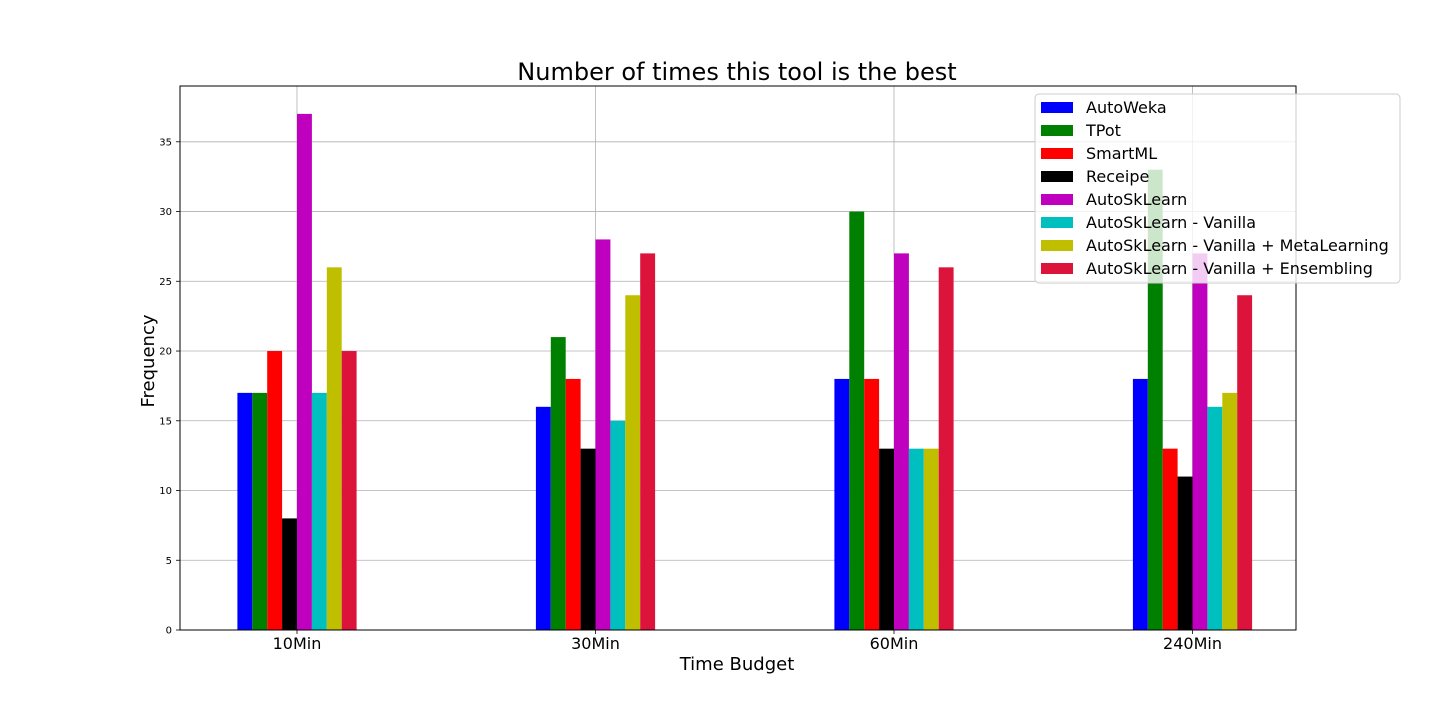 Image resolution: width=1440 pixels, height=724 pixels. I want to click on legend-label: TPot, so click(1103, 130).